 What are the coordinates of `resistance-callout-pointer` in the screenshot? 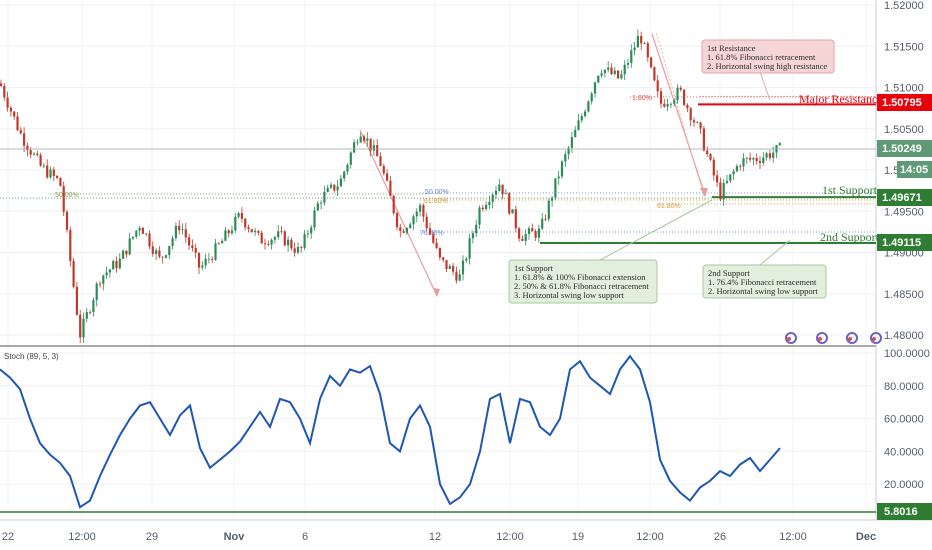 It's located at (765, 86).